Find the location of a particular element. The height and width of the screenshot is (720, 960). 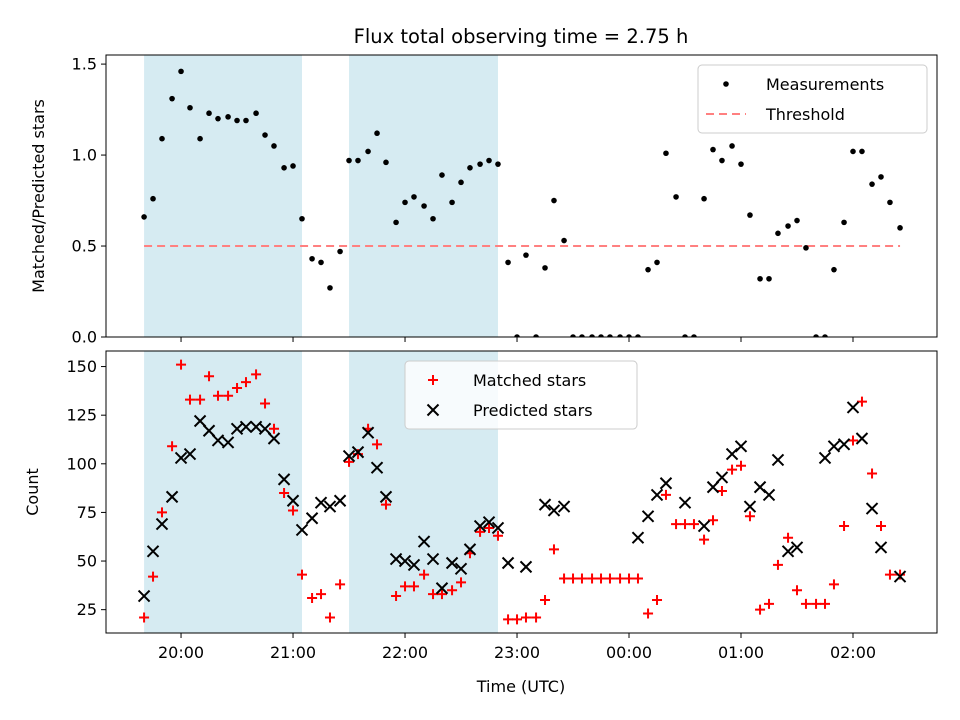

top-y-tick-label-3: 1.5 is located at coordinates (84, 64).